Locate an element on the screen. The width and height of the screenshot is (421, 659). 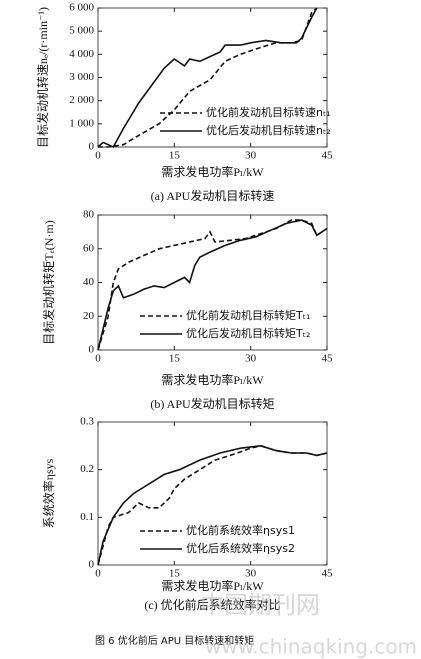
y-tick-label: 1 000 is located at coordinates (81, 123).